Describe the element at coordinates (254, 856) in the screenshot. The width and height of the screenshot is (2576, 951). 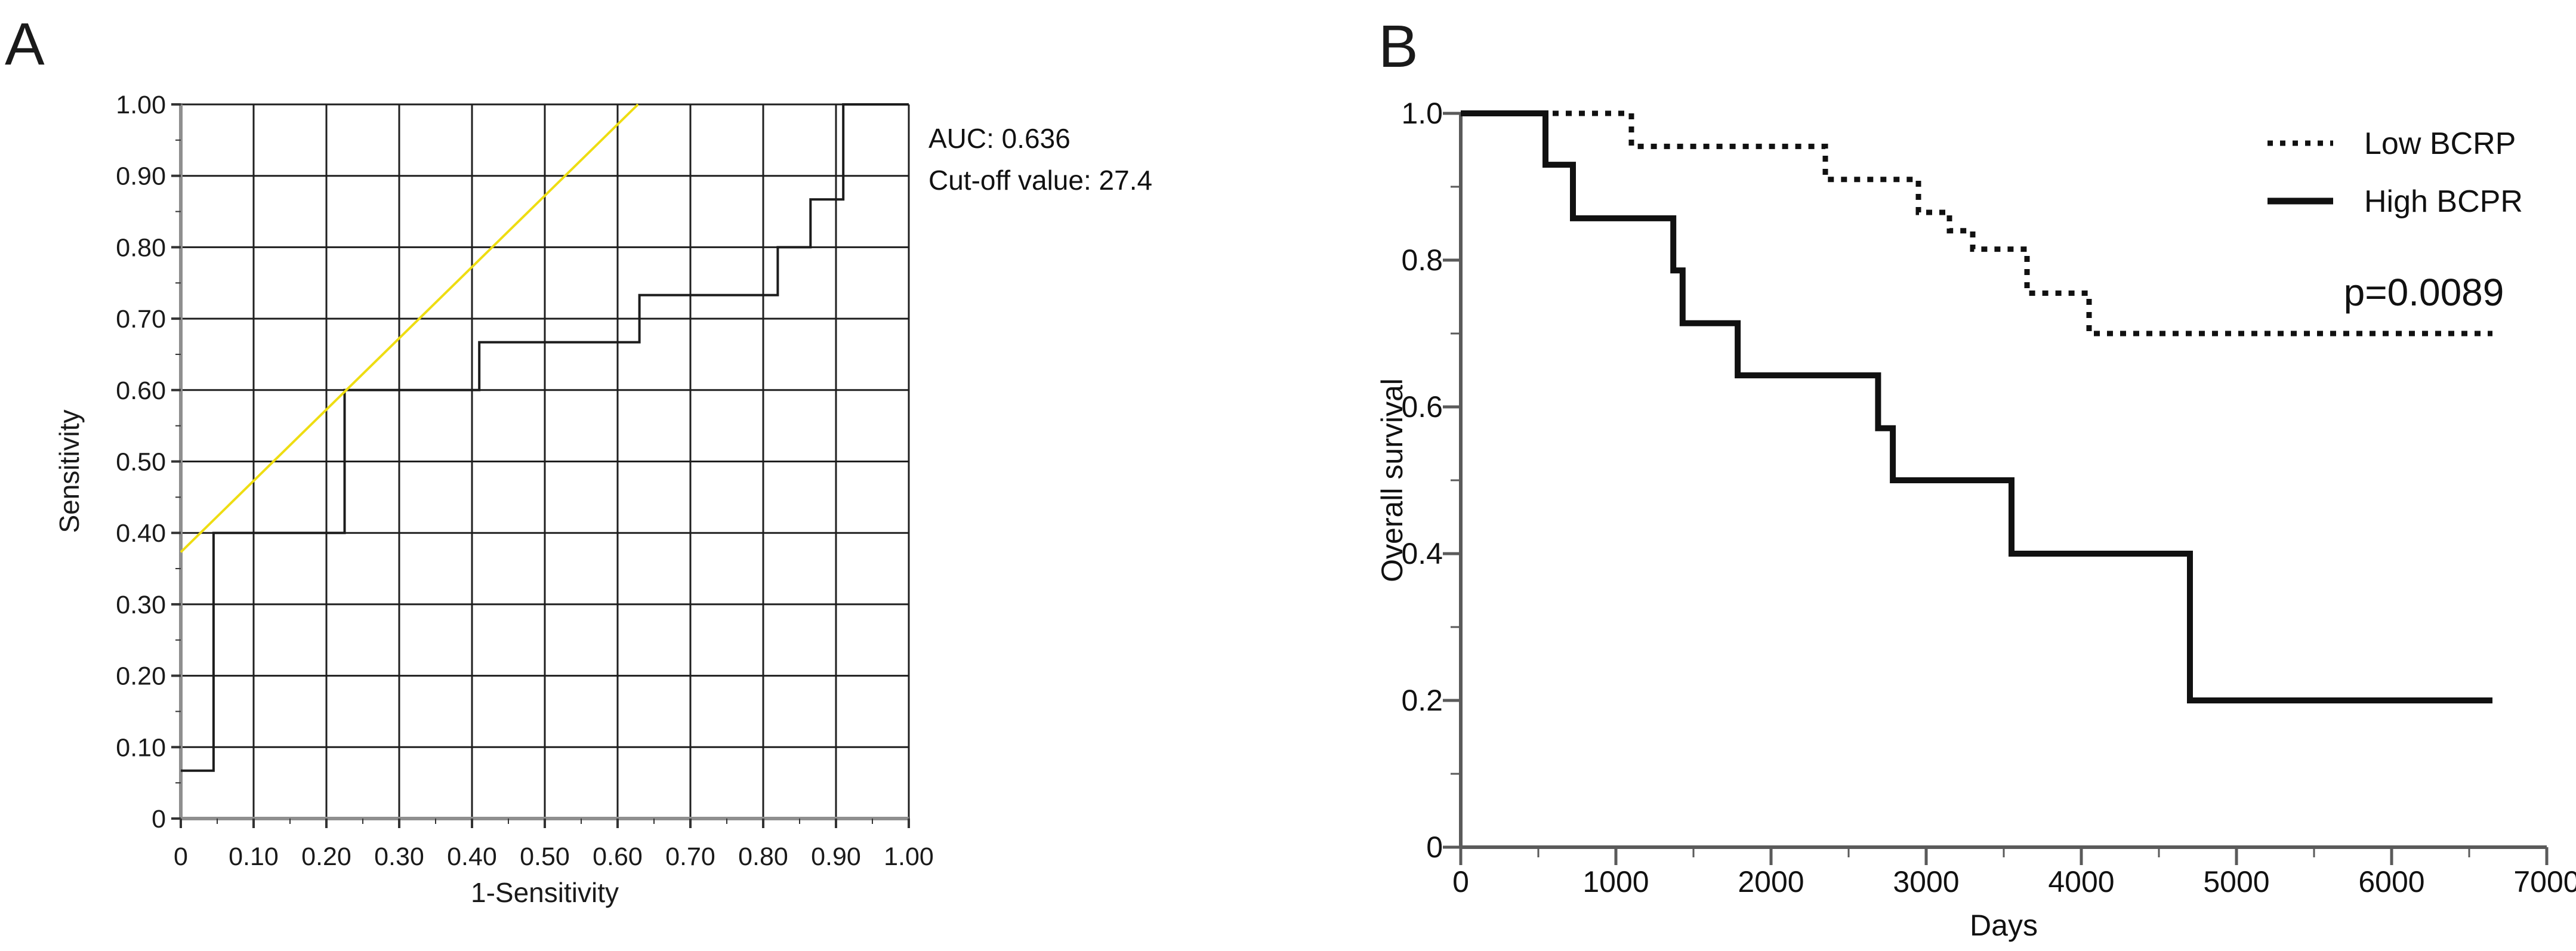
I see `x-tick-label: 0.10` at that location.